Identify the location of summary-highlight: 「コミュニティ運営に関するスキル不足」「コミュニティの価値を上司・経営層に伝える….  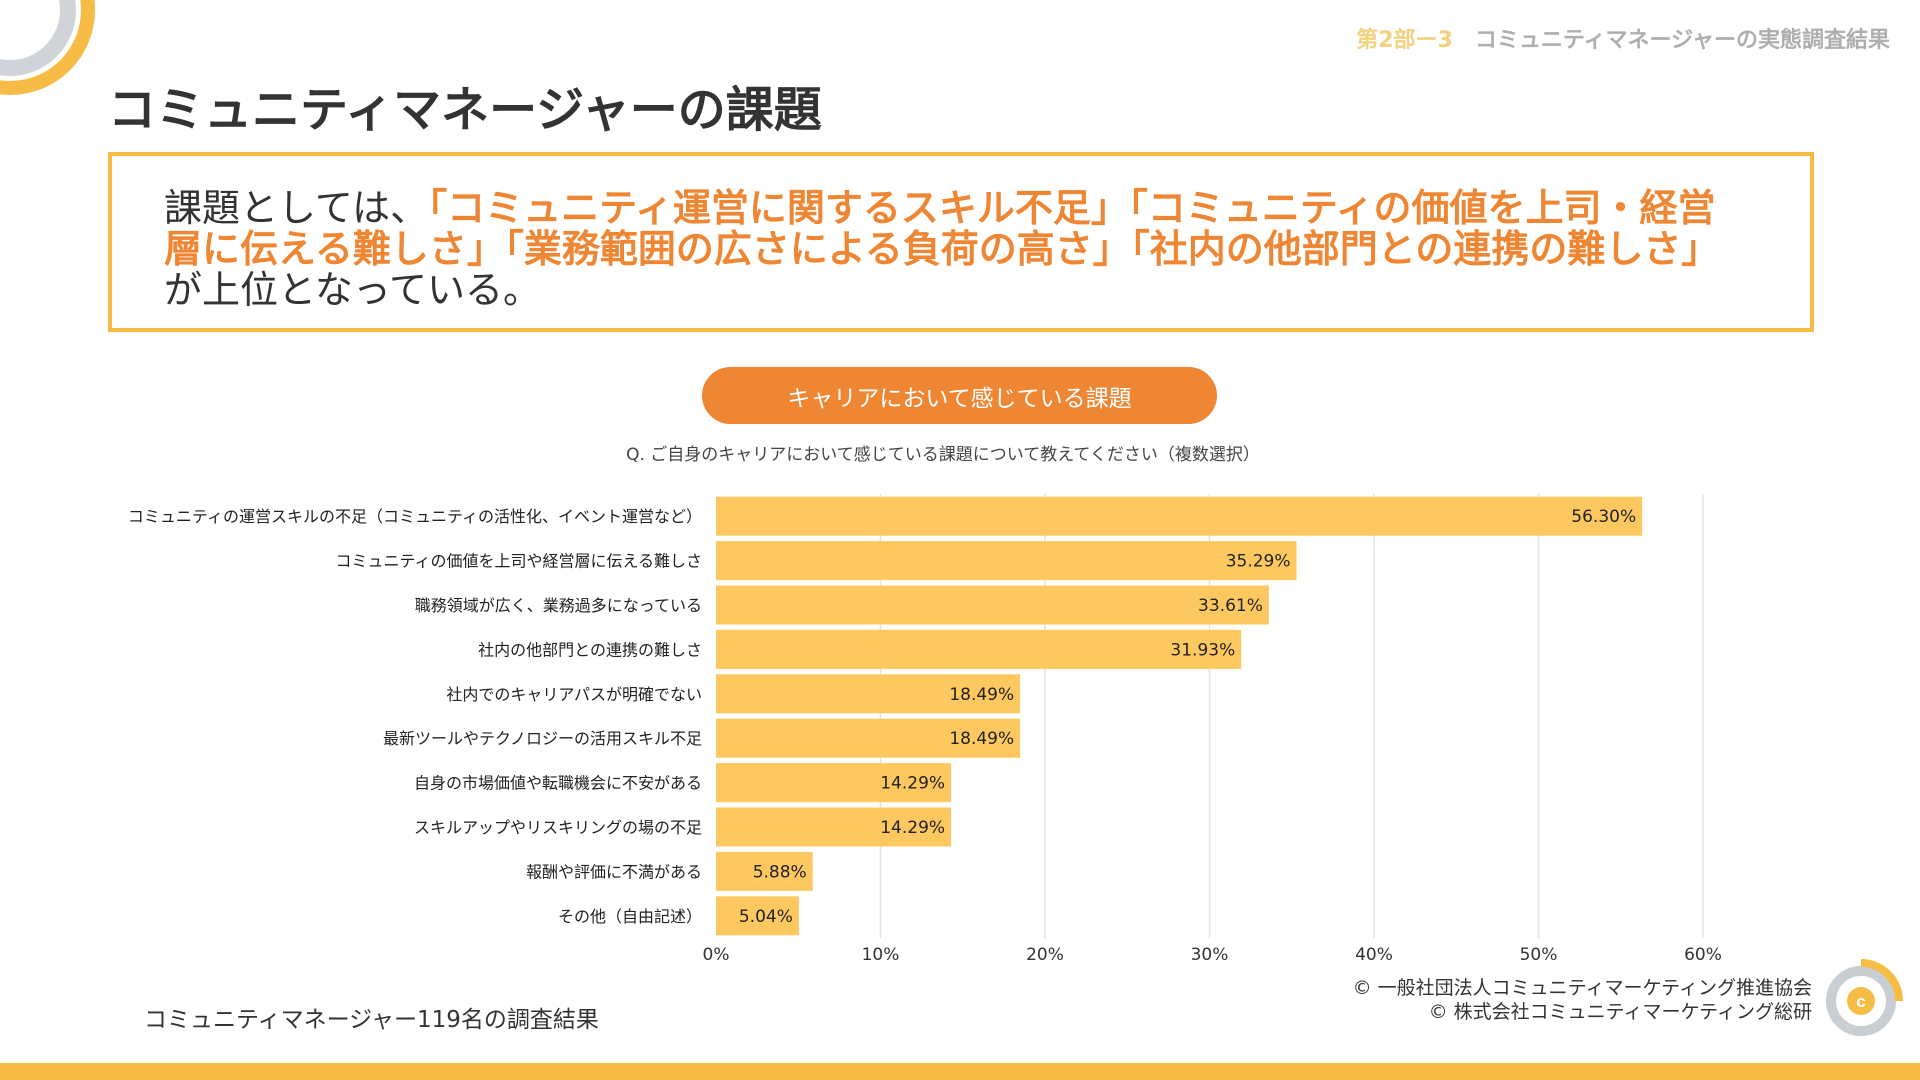
(942, 228).